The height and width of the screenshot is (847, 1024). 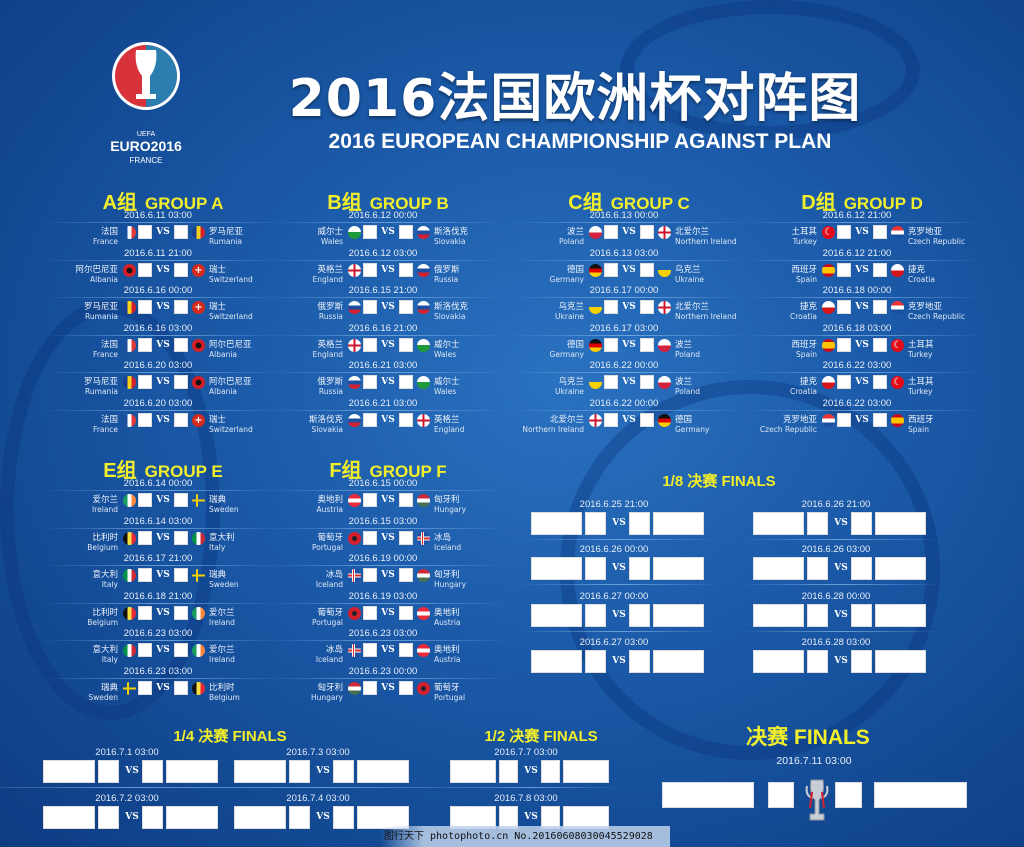 What do you see at coordinates (848, 795) in the screenshot?
I see `final-away-score-box` at bounding box center [848, 795].